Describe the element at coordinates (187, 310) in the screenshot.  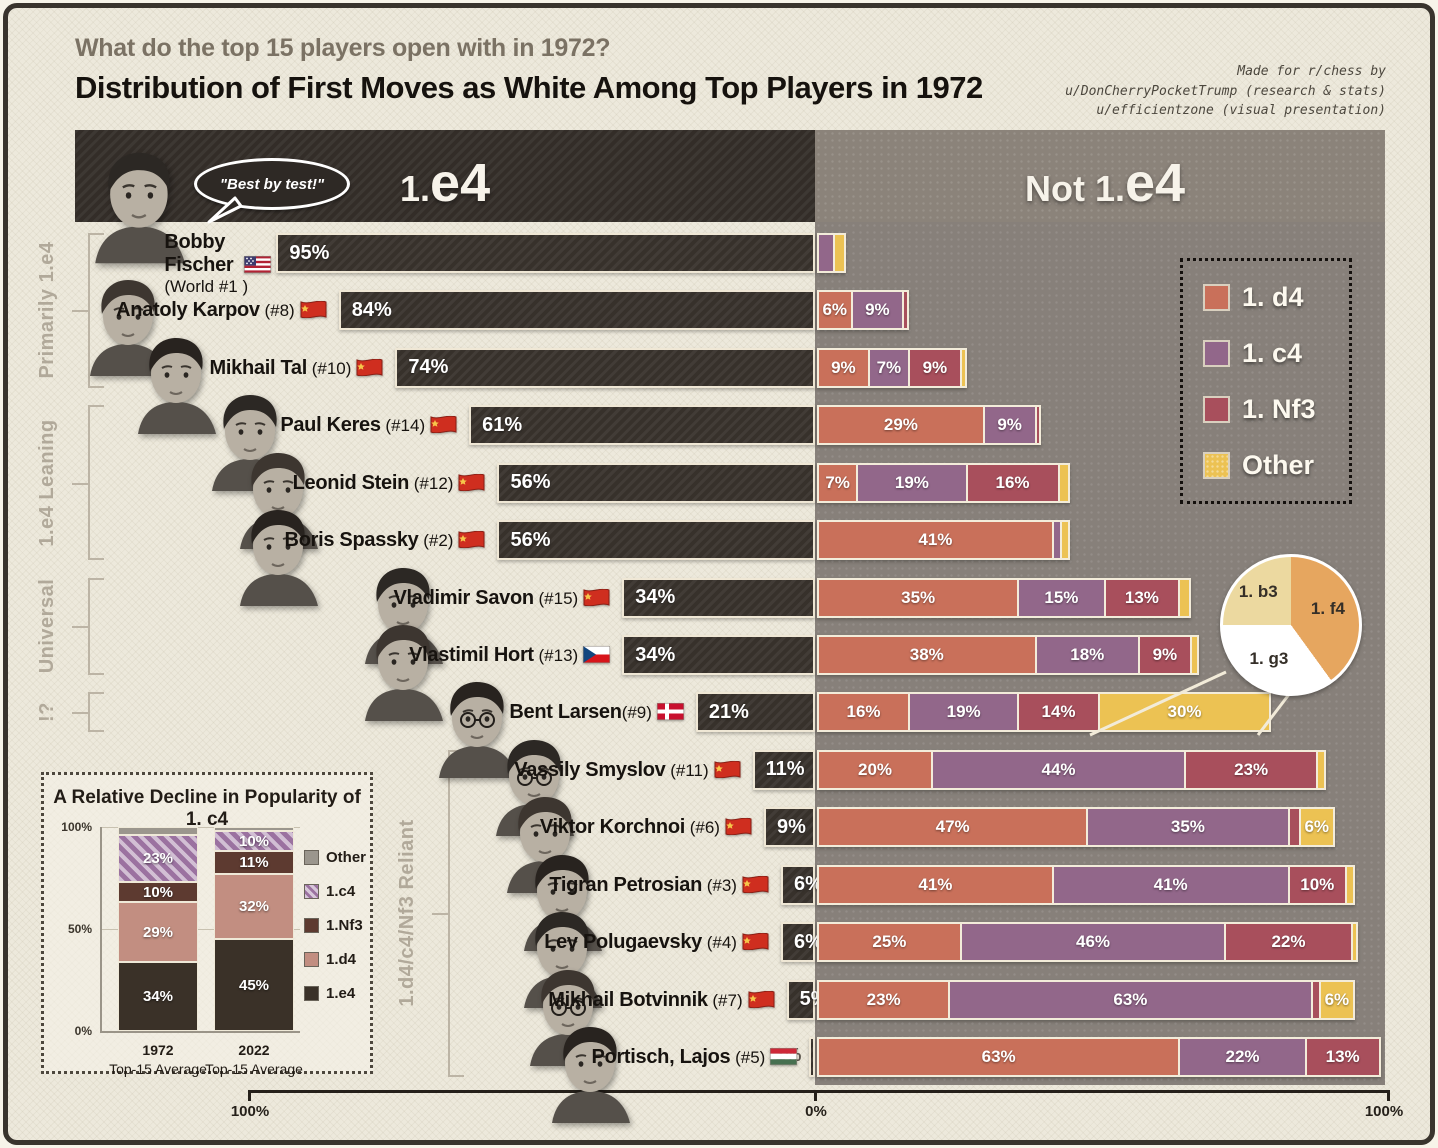
I see `player-name-block: Anatoly Karpov (#8)` at that location.